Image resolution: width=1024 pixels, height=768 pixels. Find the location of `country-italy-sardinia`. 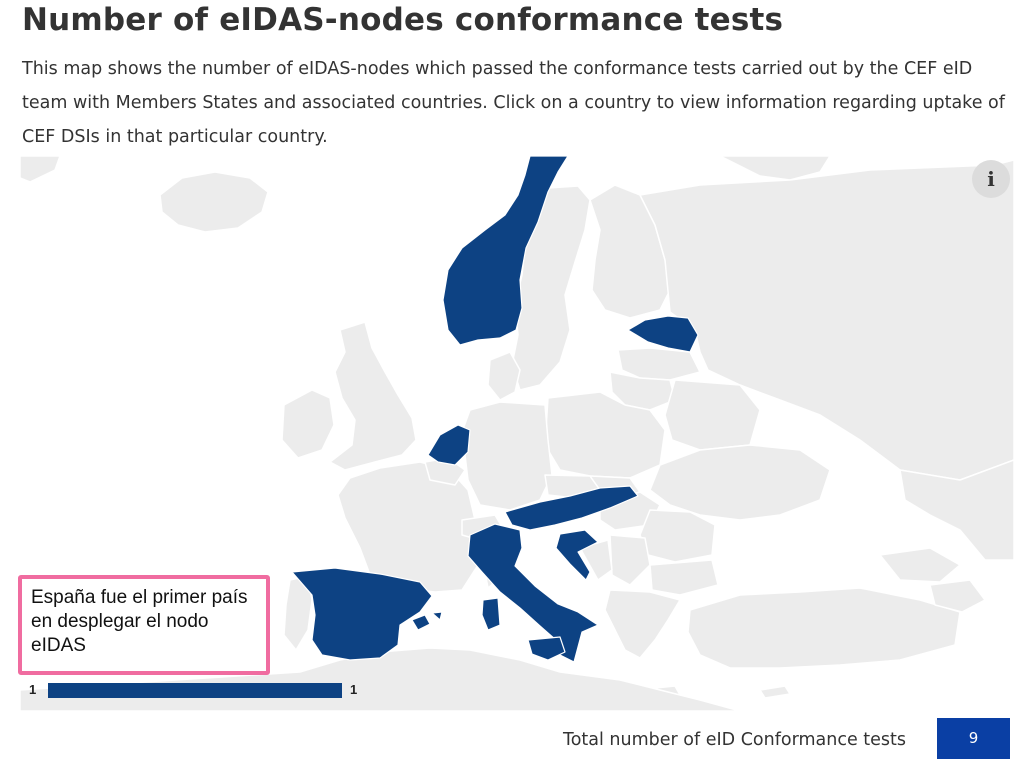

country-italy-sardinia is located at coordinates (491, 614).